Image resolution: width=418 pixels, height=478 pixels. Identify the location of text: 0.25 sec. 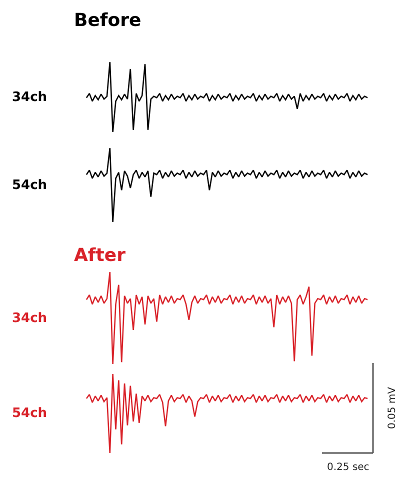
(348, 467).